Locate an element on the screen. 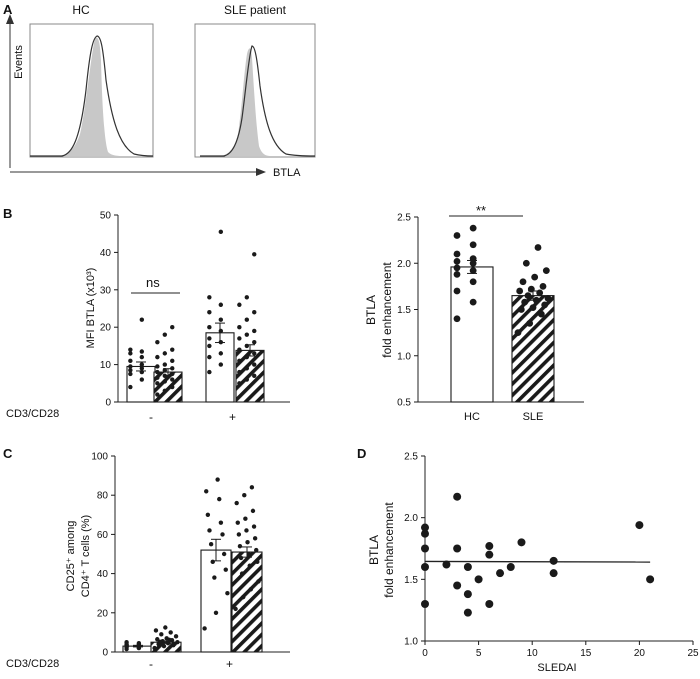 The image size is (700, 679). histogram-xlabel: BTLA is located at coordinates (287, 173).